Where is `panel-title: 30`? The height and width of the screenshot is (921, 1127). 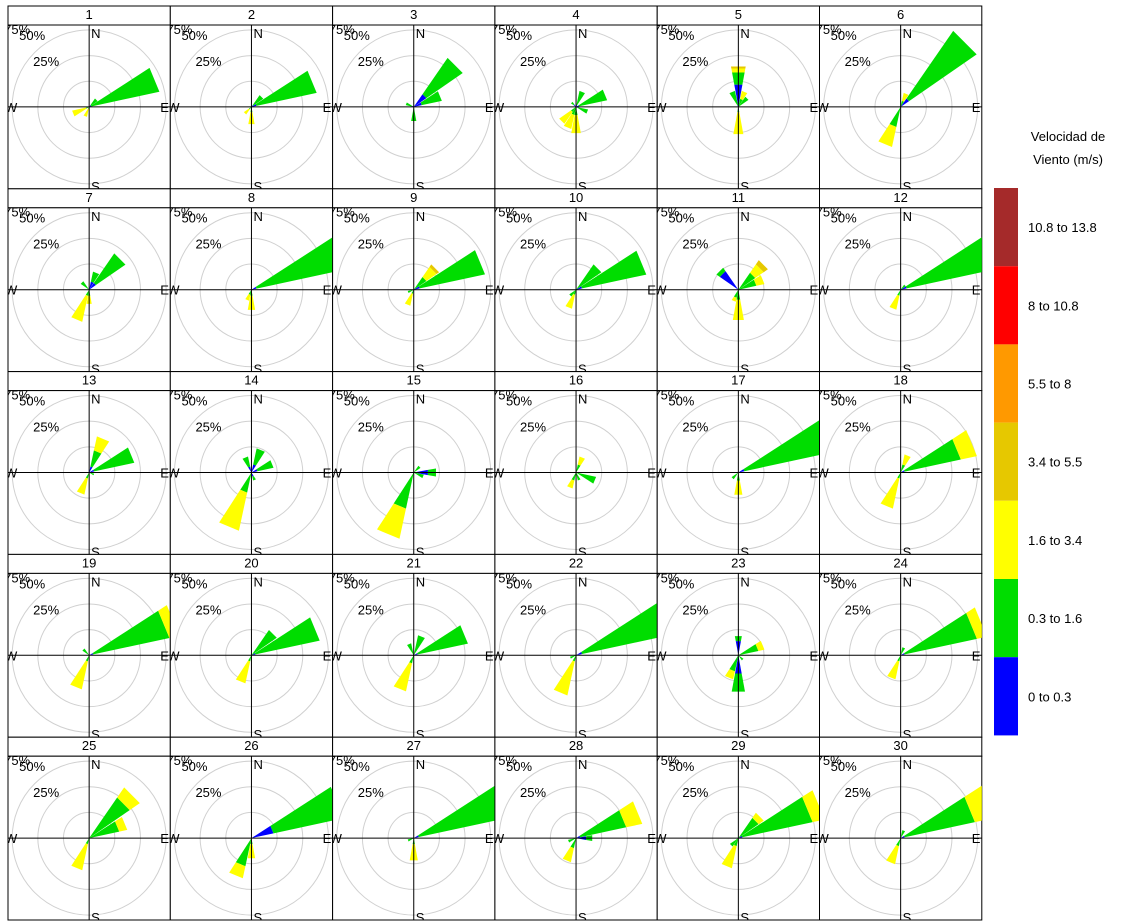 panel-title: 30 is located at coordinates (900, 745).